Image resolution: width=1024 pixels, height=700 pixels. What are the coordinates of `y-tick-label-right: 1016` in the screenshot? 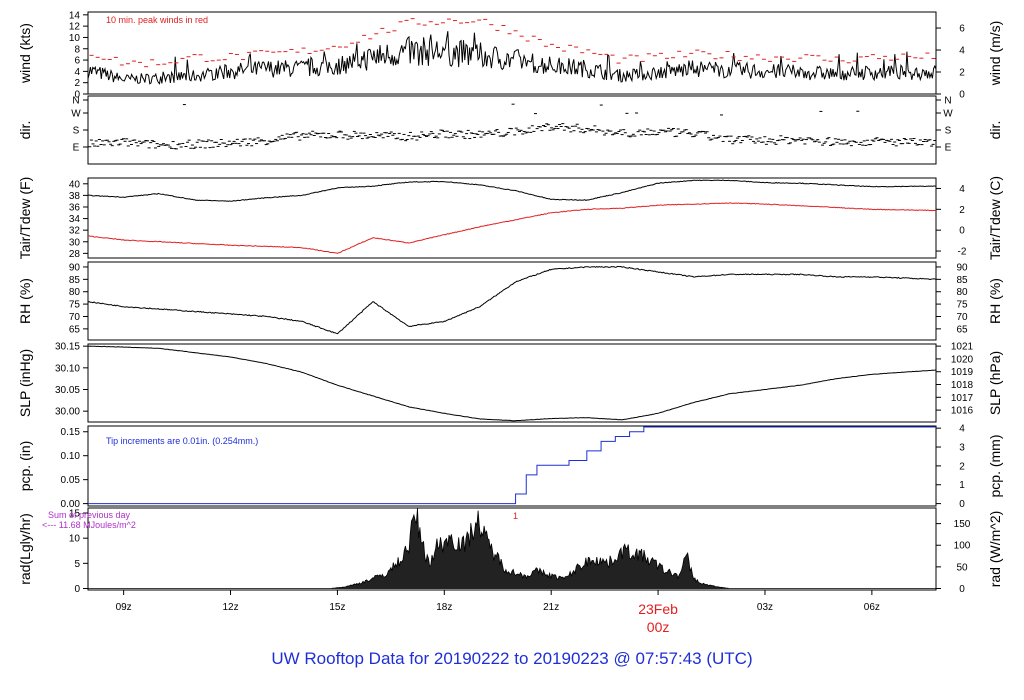 It's located at (962, 411).